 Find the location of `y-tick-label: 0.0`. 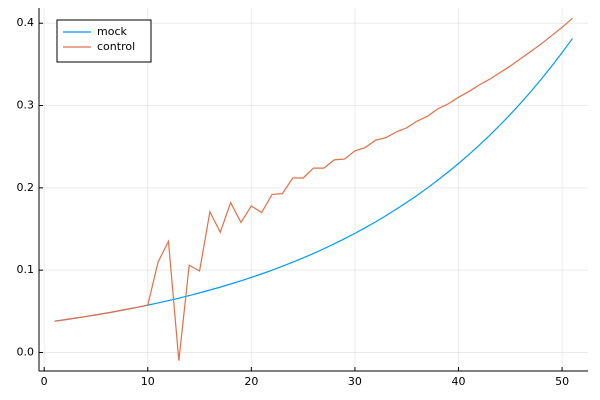

y-tick-label: 0.0 is located at coordinates (26, 351).